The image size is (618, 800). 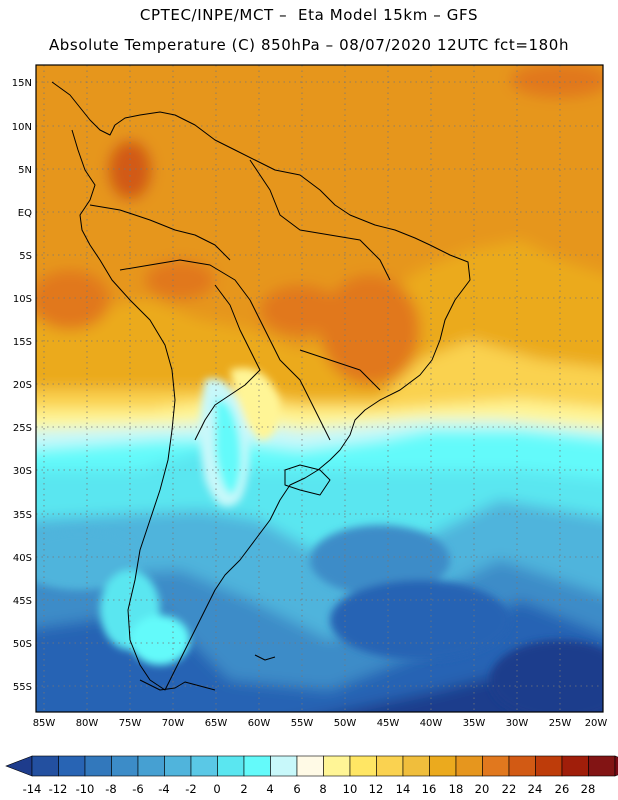 I want to click on lat-label: 5N, so click(x=25, y=170).